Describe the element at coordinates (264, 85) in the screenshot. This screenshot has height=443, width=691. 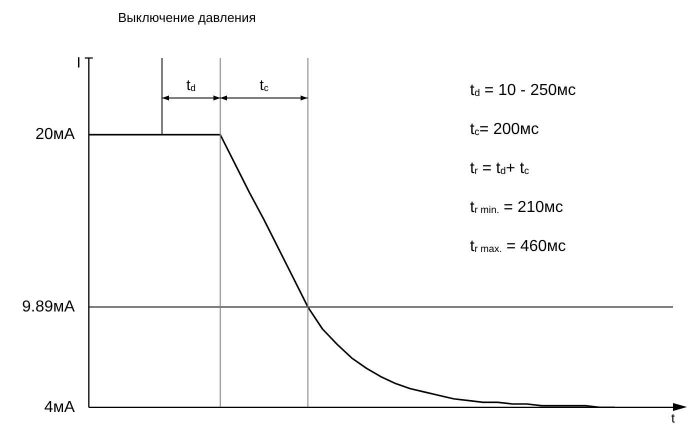
I see `annotation: tc` at that location.